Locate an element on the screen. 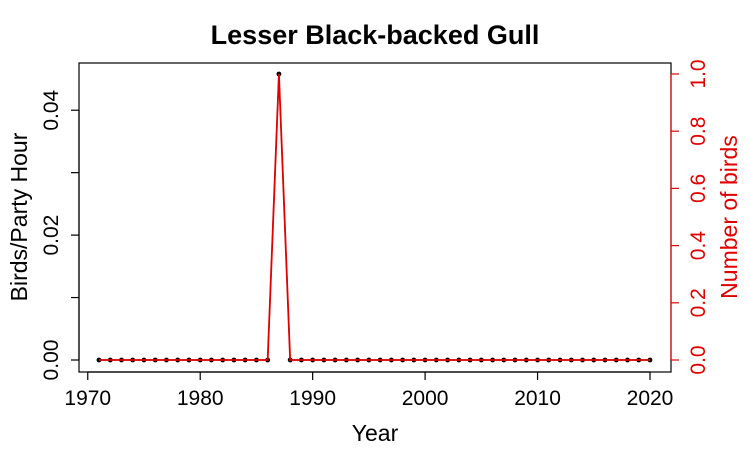 The image size is (750, 450). x-tick-label: 2020 is located at coordinates (650, 398).